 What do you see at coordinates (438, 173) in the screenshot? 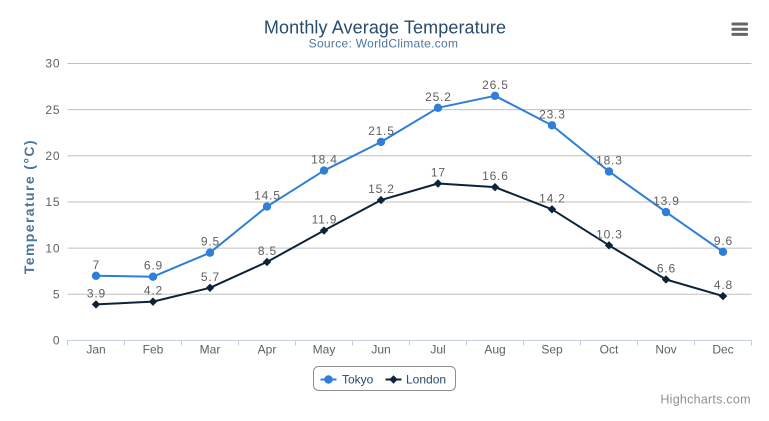
I see `svg-text: 17` at bounding box center [438, 173].